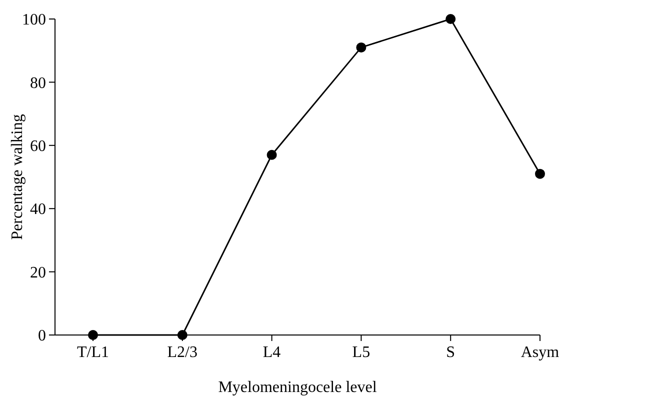 This screenshot has width=647, height=405. Describe the element at coordinates (298, 387) in the screenshot. I see `x-axis-title: Myelomeningocele level` at that location.